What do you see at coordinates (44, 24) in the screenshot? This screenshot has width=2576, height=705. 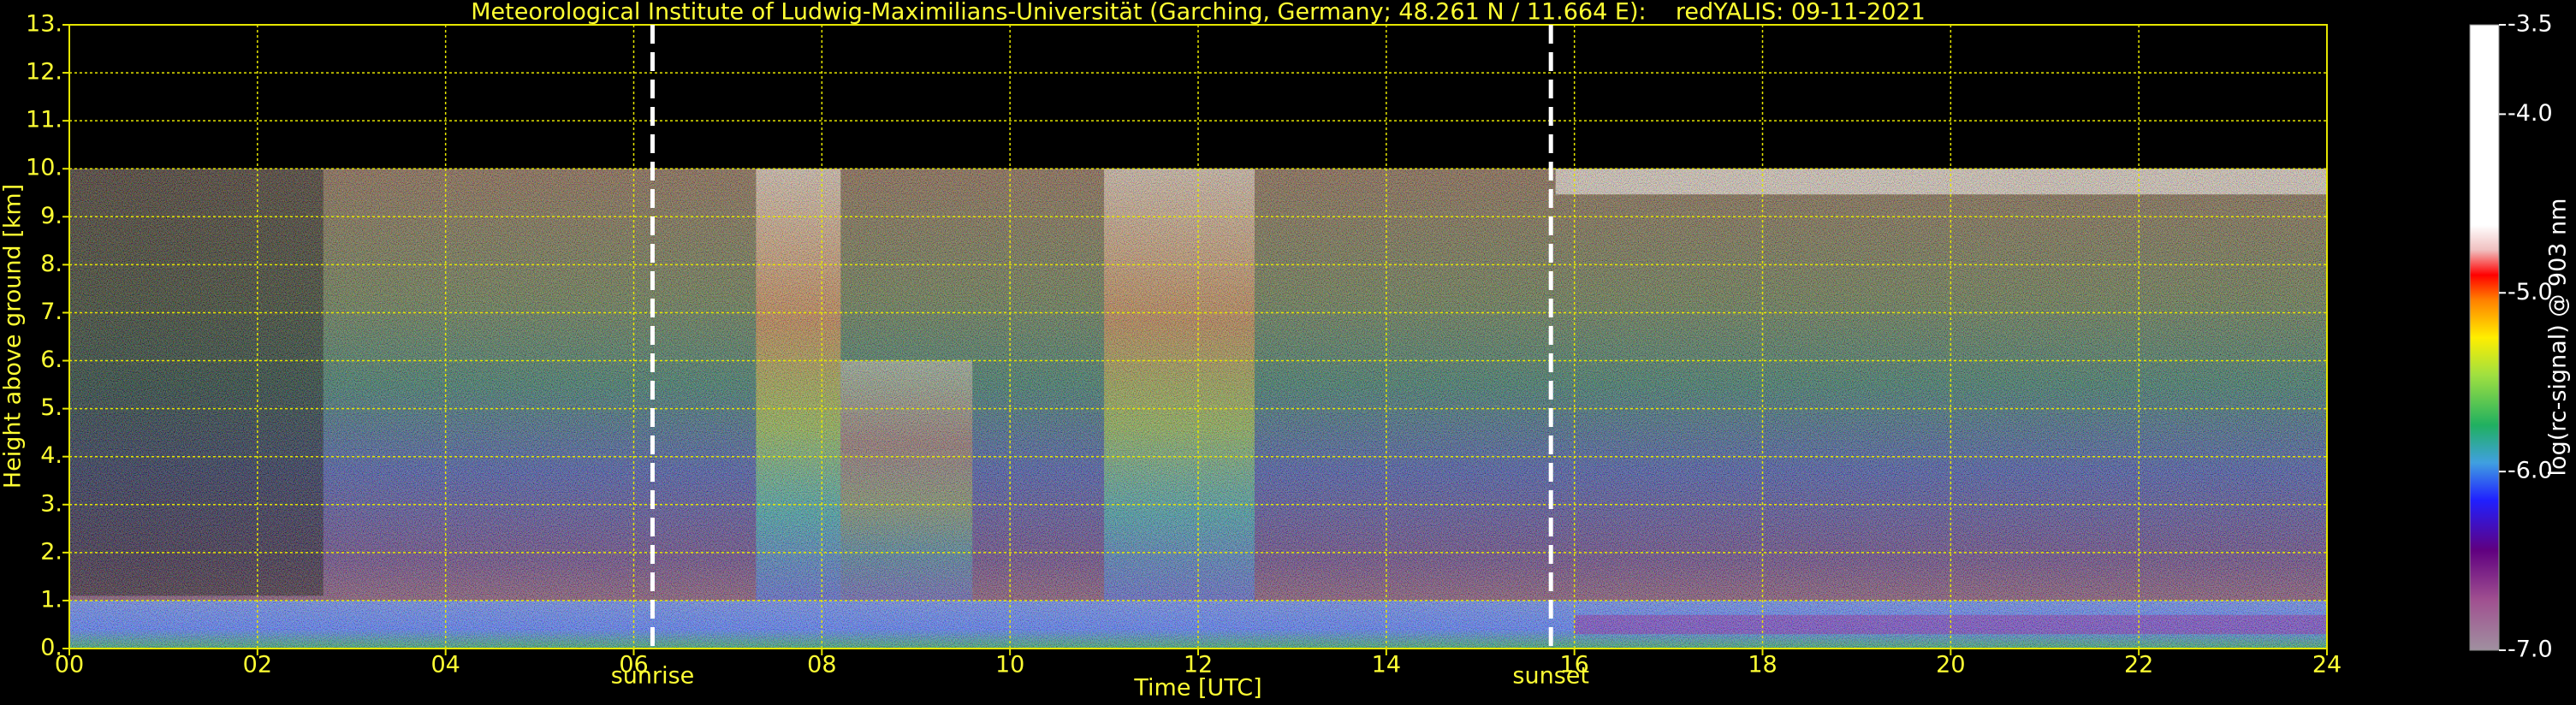 I see `y-tick-label: 13.` at bounding box center [44, 24].